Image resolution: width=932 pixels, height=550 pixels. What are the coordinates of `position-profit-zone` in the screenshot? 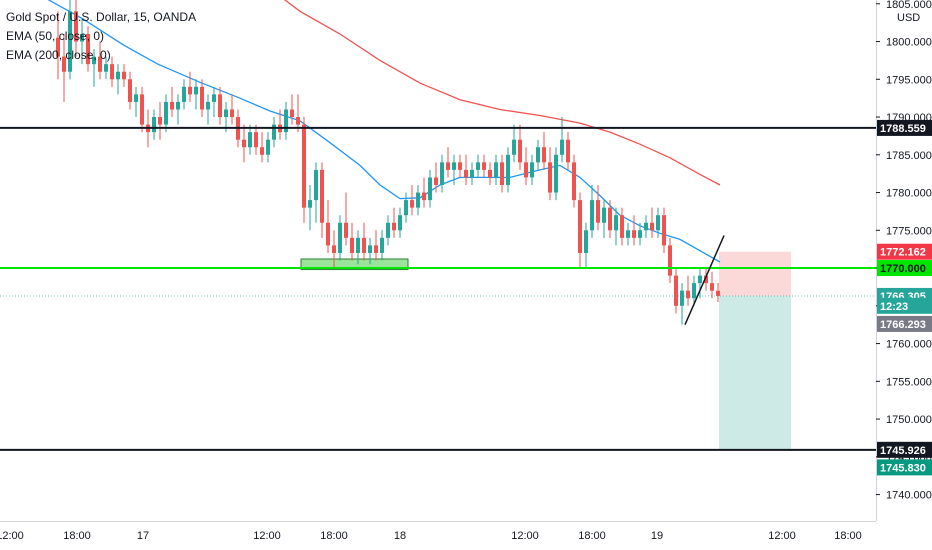 It's located at (755, 372).